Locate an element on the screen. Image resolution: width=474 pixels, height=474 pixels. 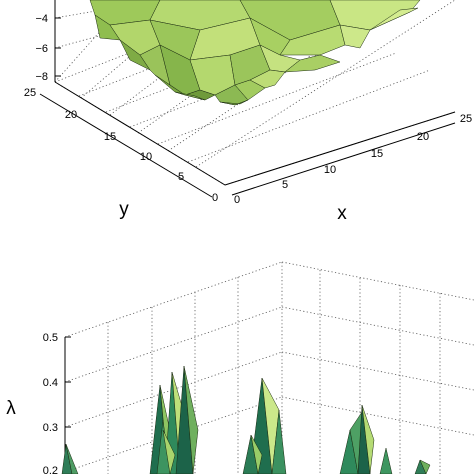
x-tick-label: 20 is located at coordinates (423, 137).